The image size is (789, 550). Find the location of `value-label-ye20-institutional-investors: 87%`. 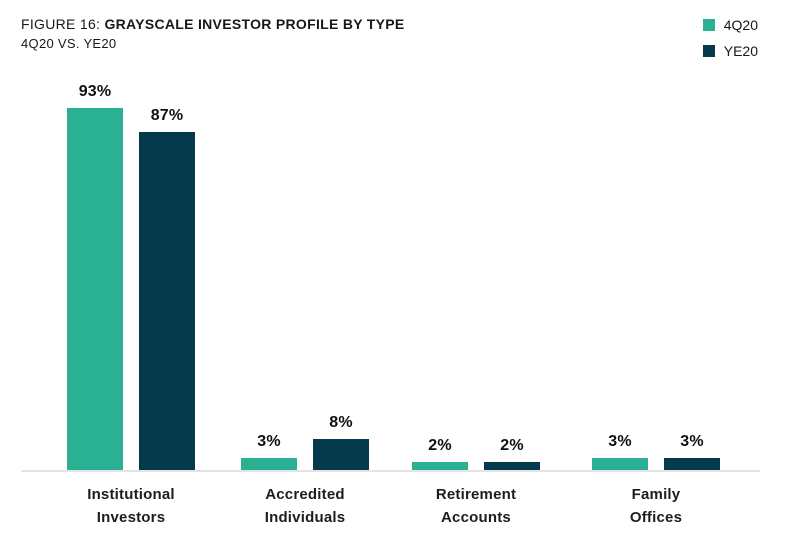

value-label-ye20-institutional-investors: 87% is located at coordinates (167, 115).